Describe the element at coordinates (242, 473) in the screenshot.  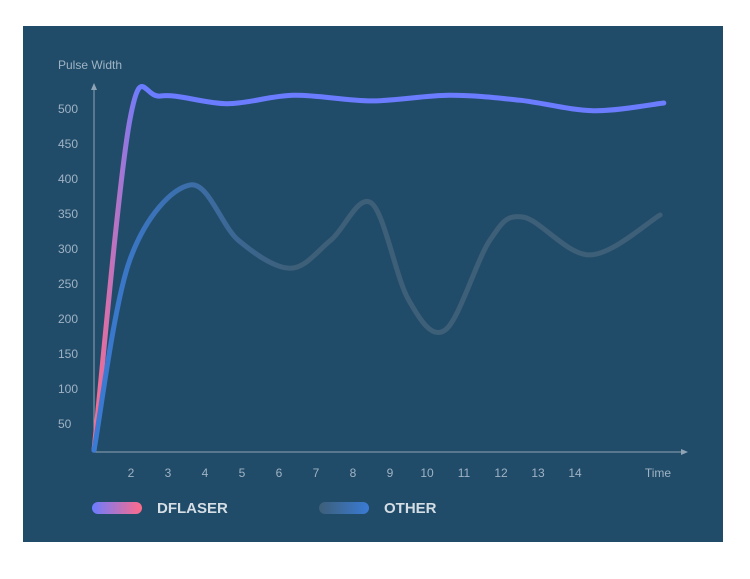
I see `x-tick-label: 5` at that location.